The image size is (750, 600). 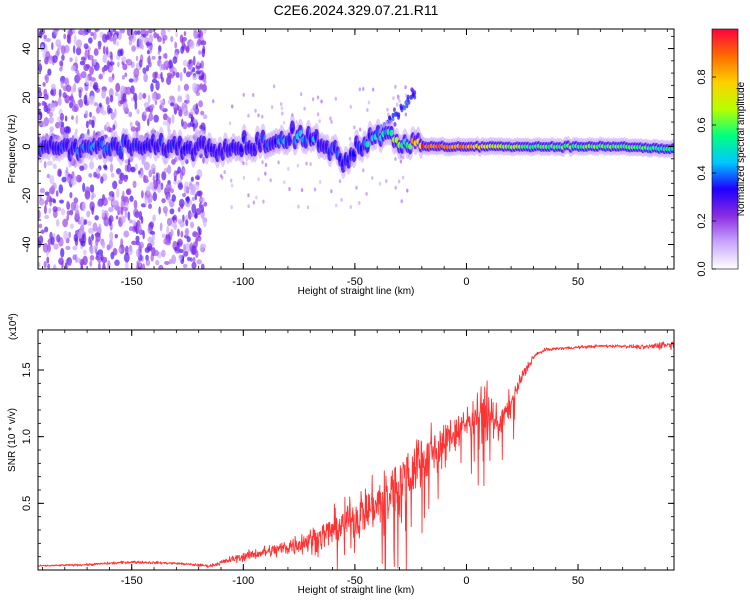 I want to click on spectrogram-x-tick-label: 0, so click(x=466, y=282).